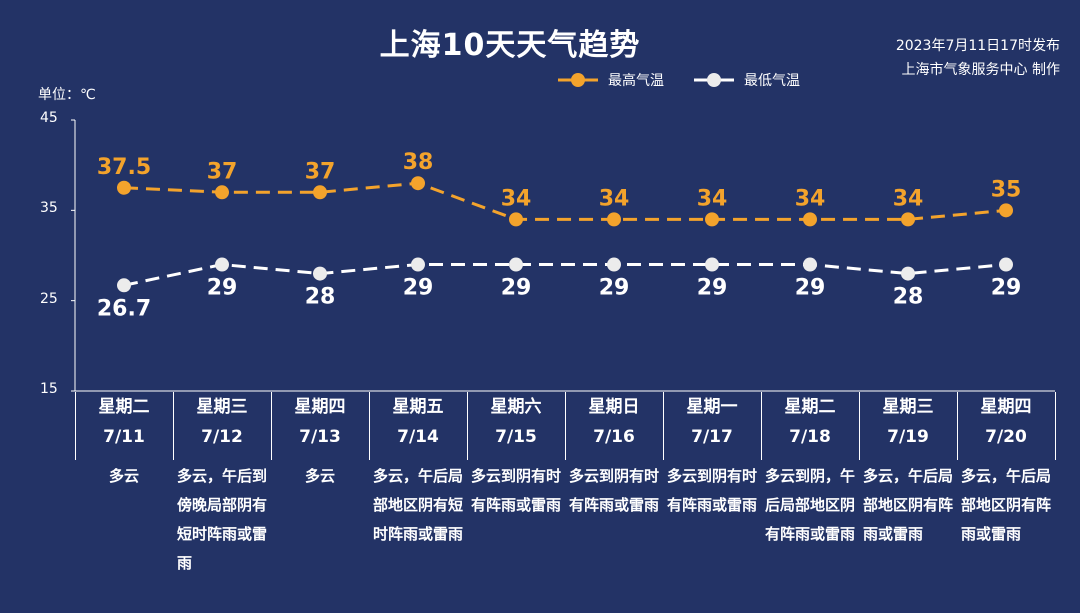  Describe the element at coordinates (1006, 189) in the screenshot. I see `high-temp-label: 35` at that location.